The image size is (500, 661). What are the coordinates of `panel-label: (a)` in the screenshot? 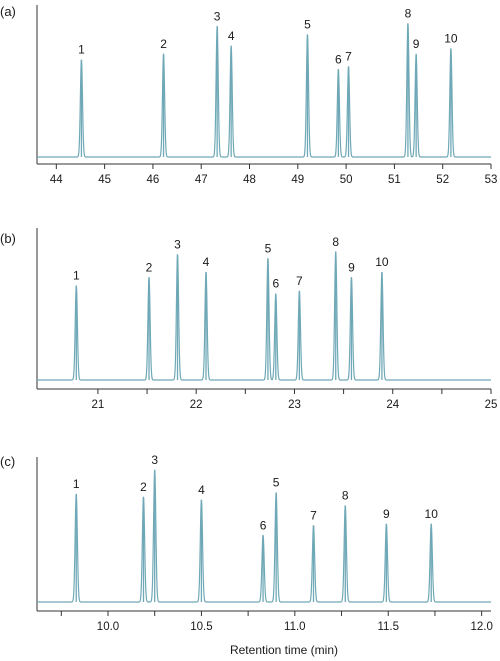 It's located at (8, 11).